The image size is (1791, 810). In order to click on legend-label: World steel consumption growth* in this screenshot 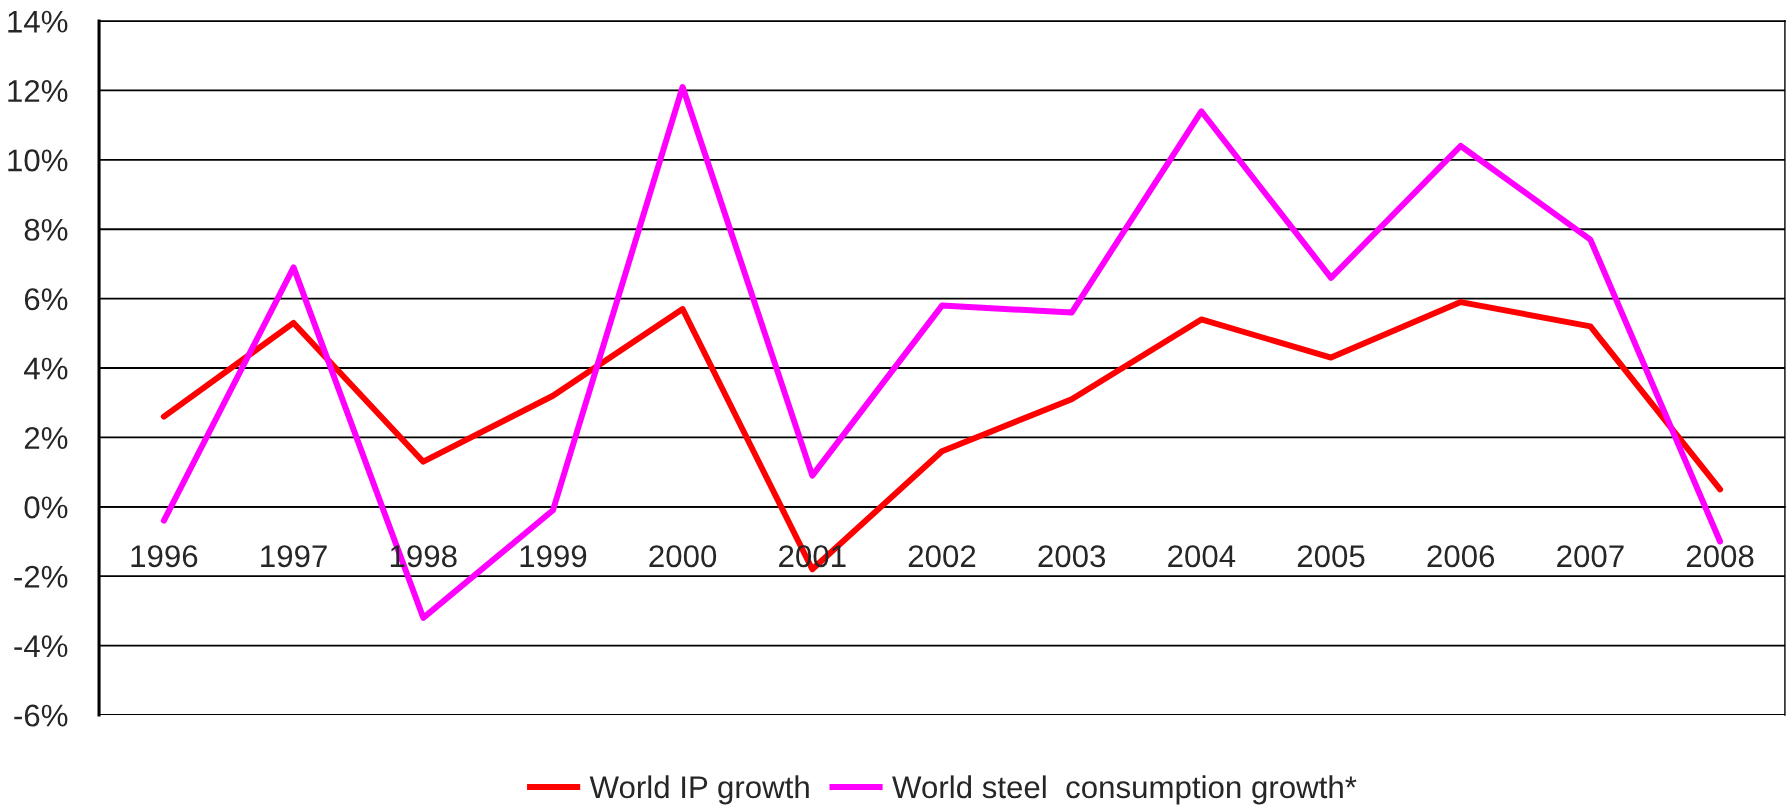, I will do `click(1124, 790)`.